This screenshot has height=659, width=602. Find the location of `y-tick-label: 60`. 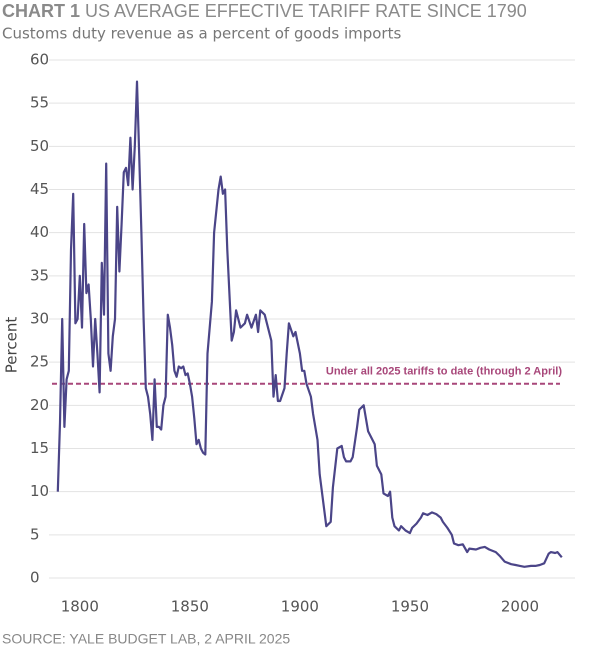

y-tick-label: 60 is located at coordinates (39, 60).